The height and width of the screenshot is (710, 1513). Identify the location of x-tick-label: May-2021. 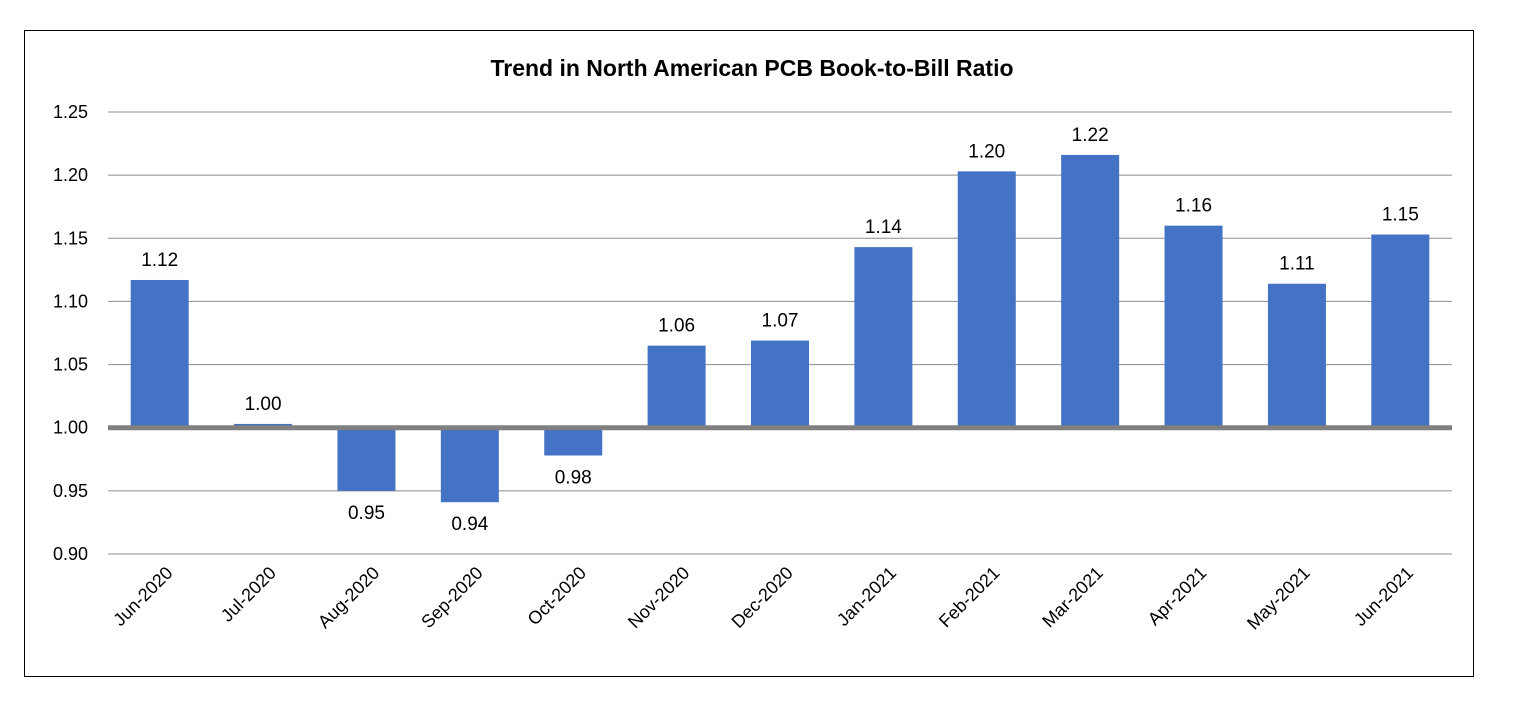
(1278, 598).